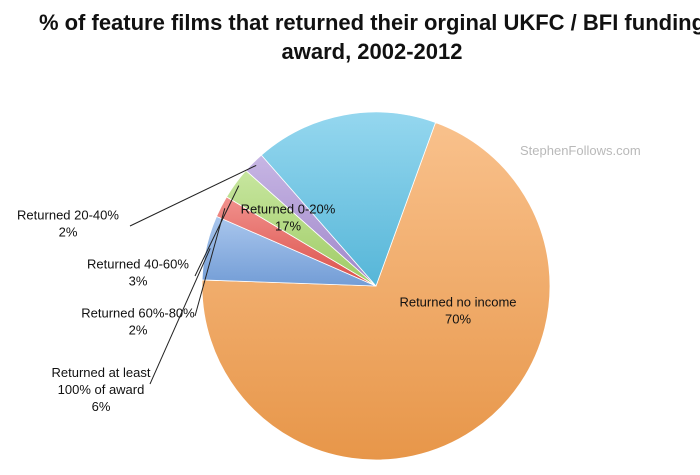 This screenshot has height=475, width=700. I want to click on slice-label: 100% of award, so click(101, 389).